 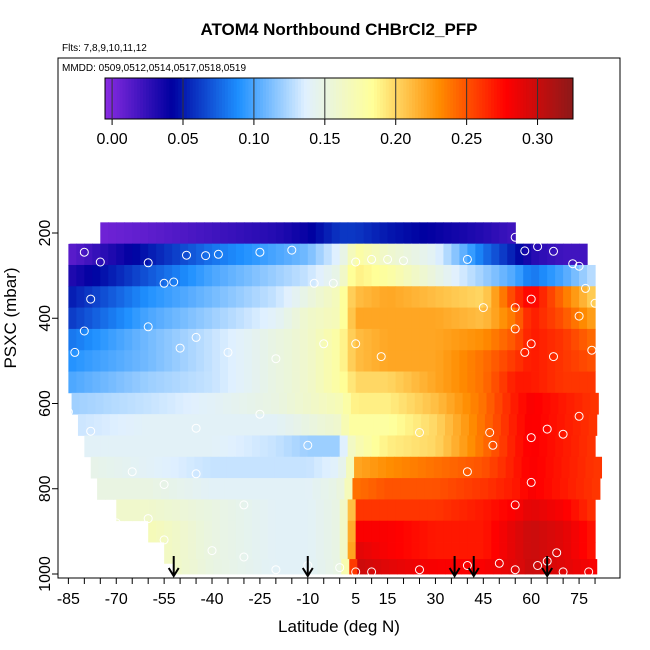 What do you see at coordinates (154, 68) in the screenshot?
I see `dates-note: MMDD: 0509,0512,0514,0517,0518,0519` at bounding box center [154, 68].